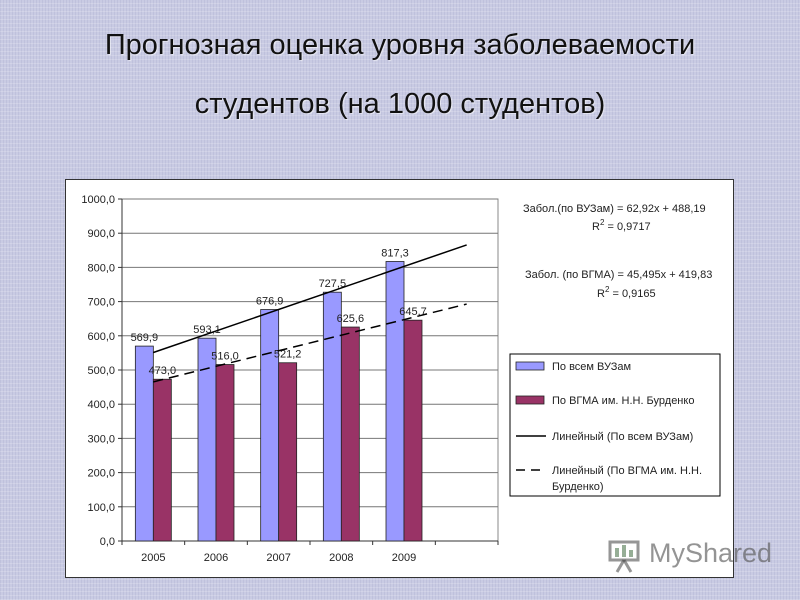 The height and width of the screenshot is (600, 800). What do you see at coordinates (225, 453) in the screenshot?
I see `bar-vgma-2006` at bounding box center [225, 453].